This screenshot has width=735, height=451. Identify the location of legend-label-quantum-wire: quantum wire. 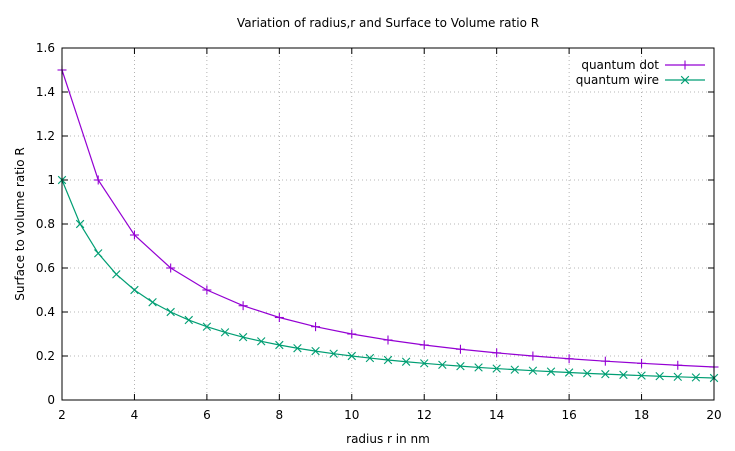
(617, 80).